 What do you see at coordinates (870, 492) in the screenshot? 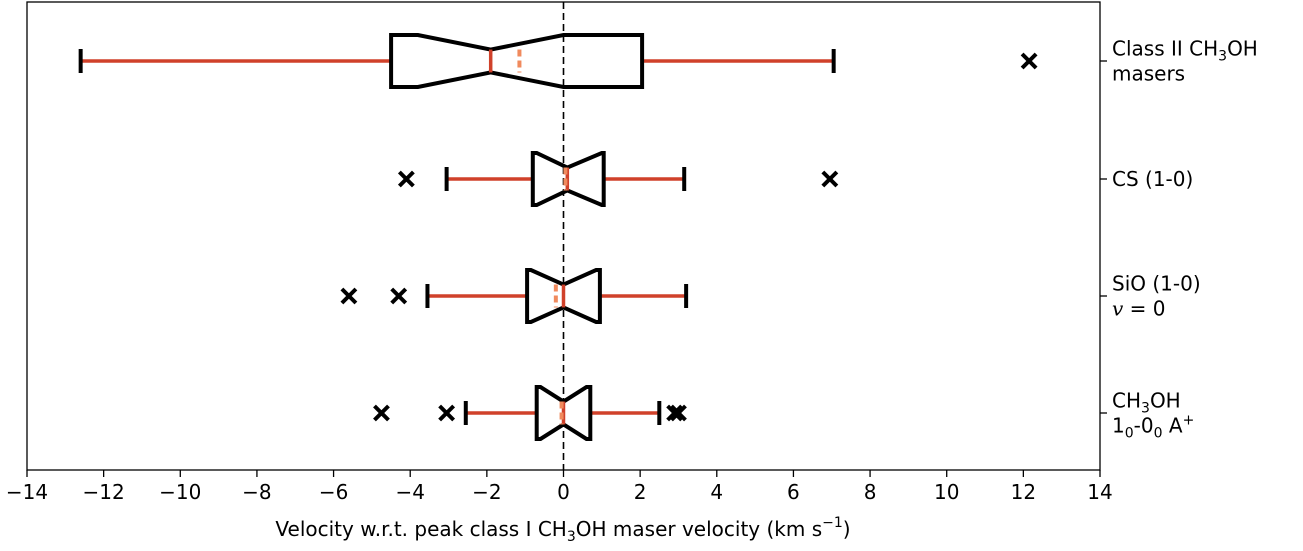
I see `x-tick-label: 8` at bounding box center [870, 492].